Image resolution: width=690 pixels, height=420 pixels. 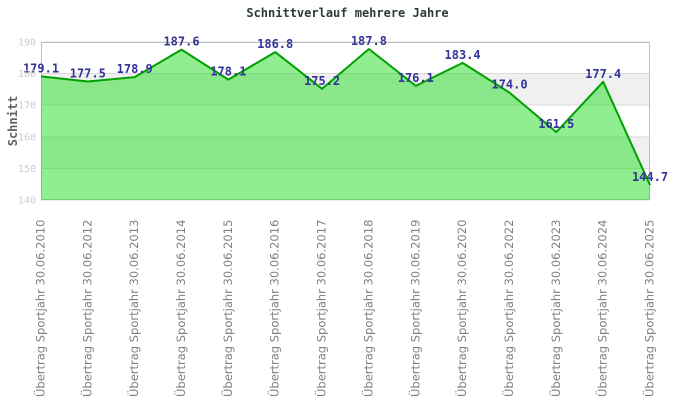 What do you see at coordinates (602, 308) in the screenshot?
I see `x-axis-label: Übertrag Sportjahr 30.06.2024` at bounding box center [602, 308].